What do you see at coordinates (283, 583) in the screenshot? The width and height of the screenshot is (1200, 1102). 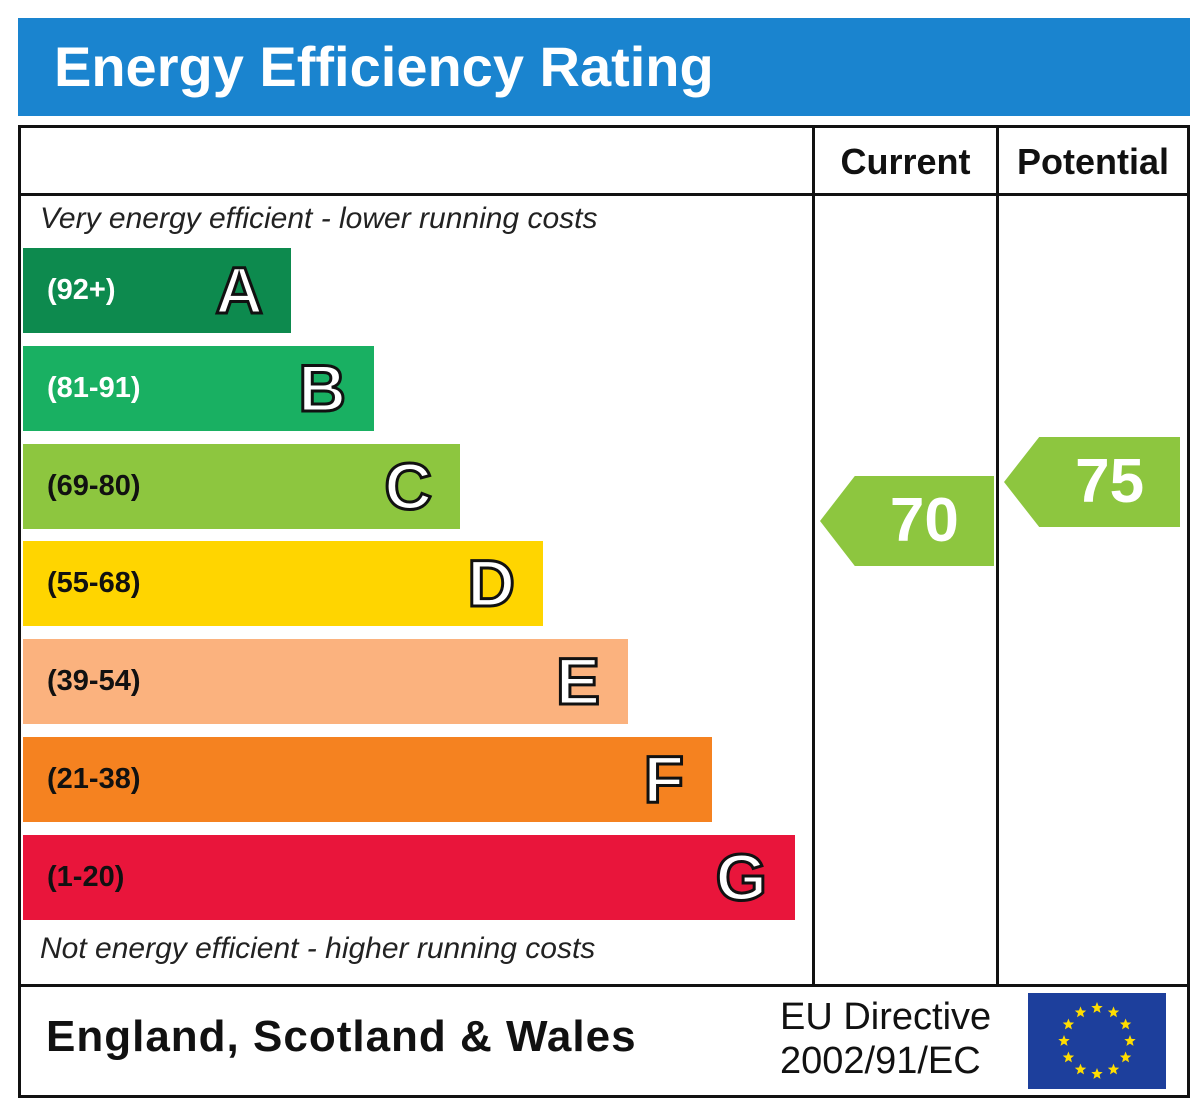 I see `band-d: (55-68) D` at bounding box center [283, 583].